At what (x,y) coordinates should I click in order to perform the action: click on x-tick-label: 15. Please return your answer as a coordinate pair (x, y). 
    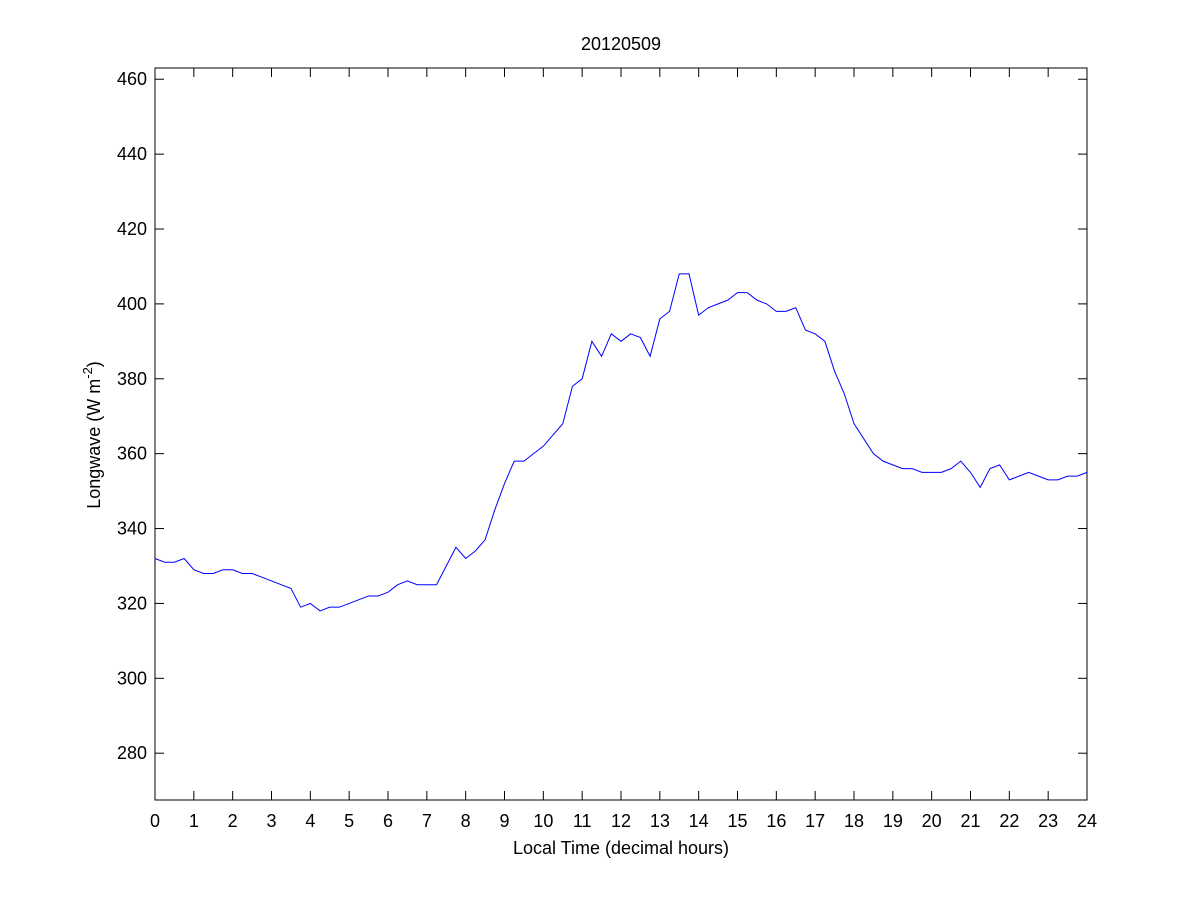
    Looking at the image, I should click on (737, 821).